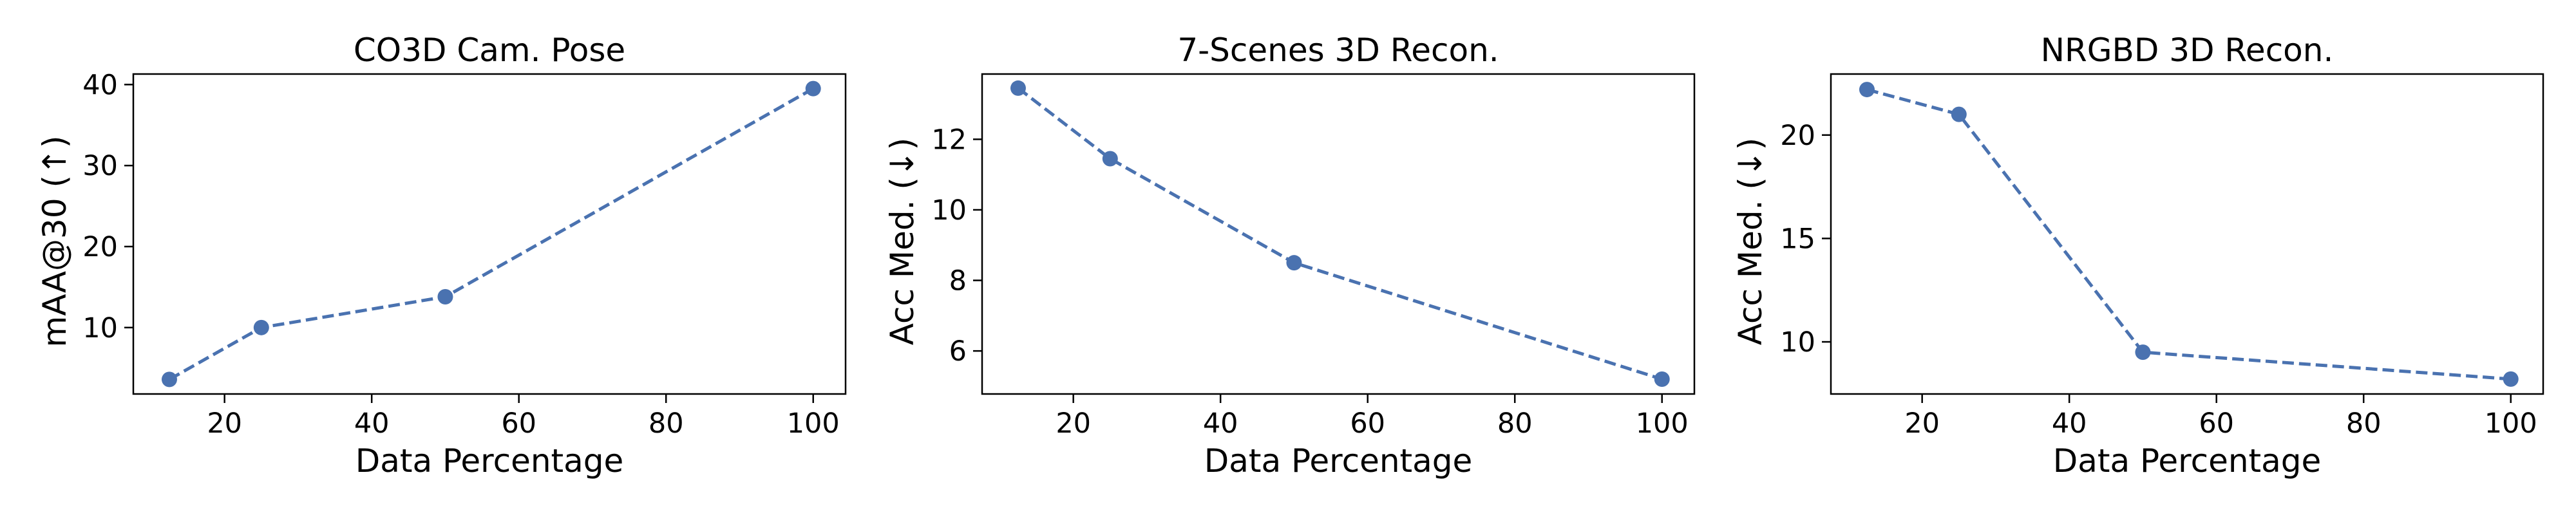  Describe the element at coordinates (958, 281) in the screenshot. I see `y-tick-label: 8` at that location.